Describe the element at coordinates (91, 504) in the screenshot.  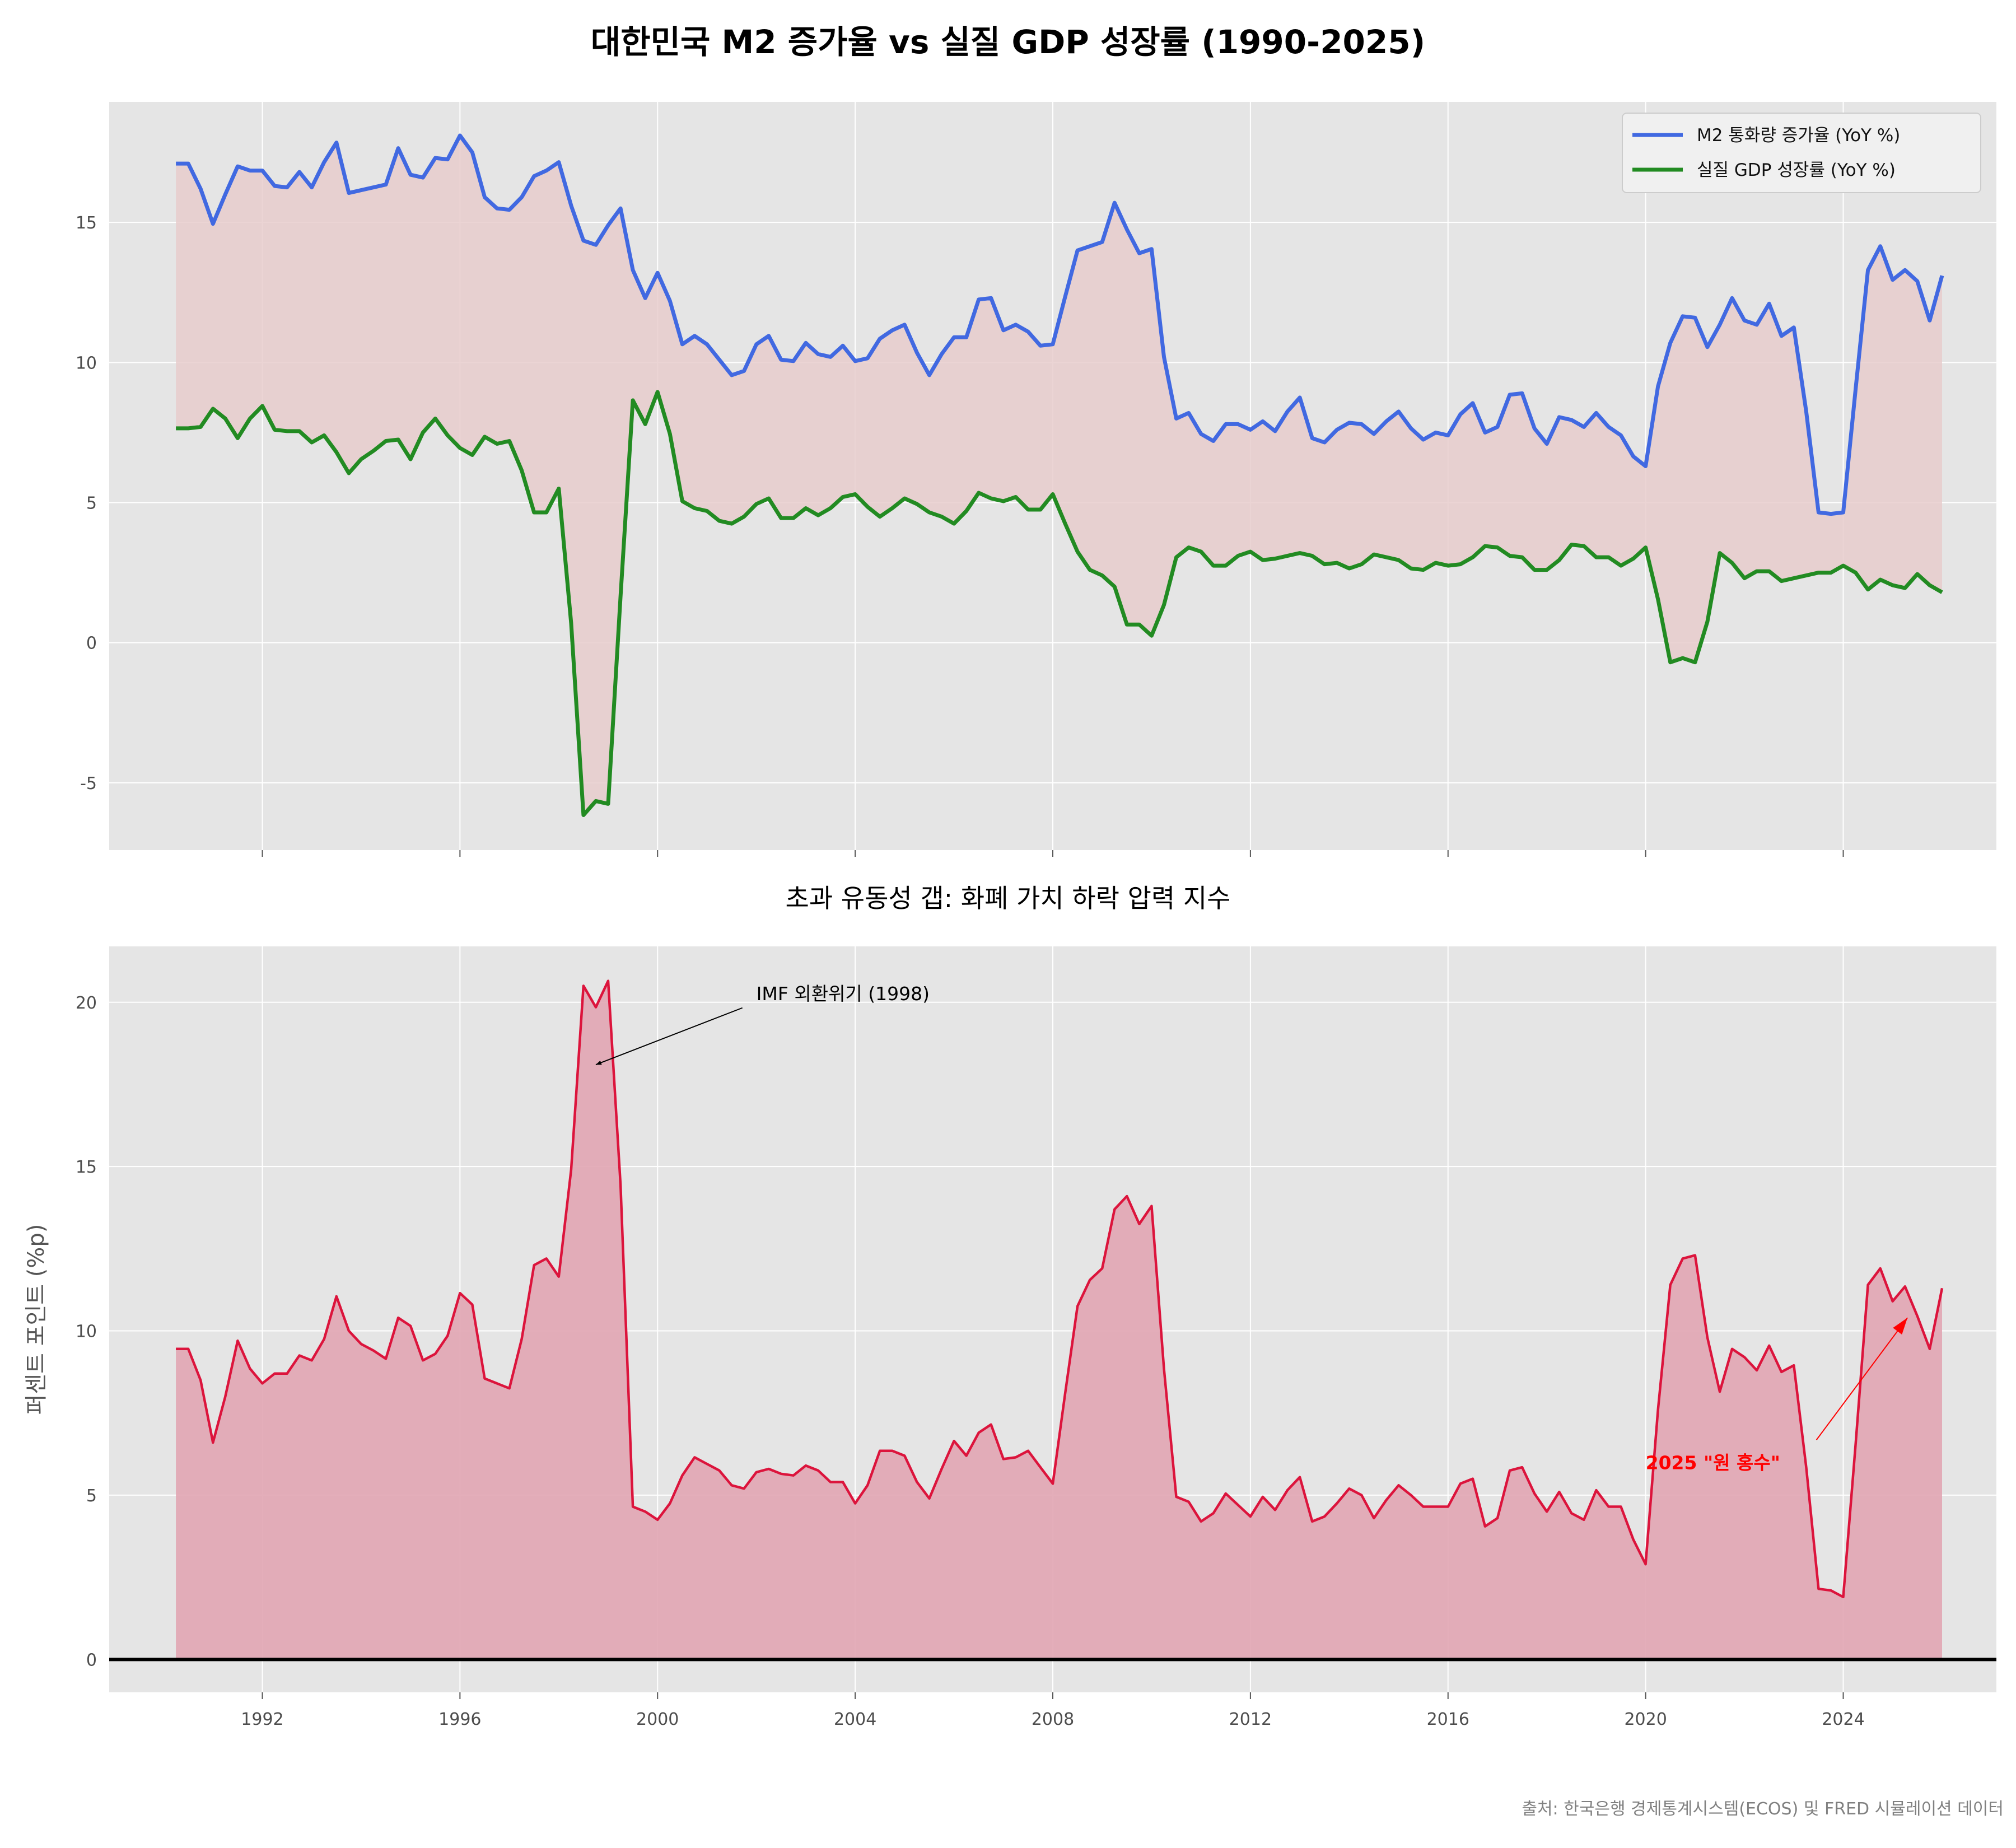
I see `top-y-tick-label-2: 5` at that location.